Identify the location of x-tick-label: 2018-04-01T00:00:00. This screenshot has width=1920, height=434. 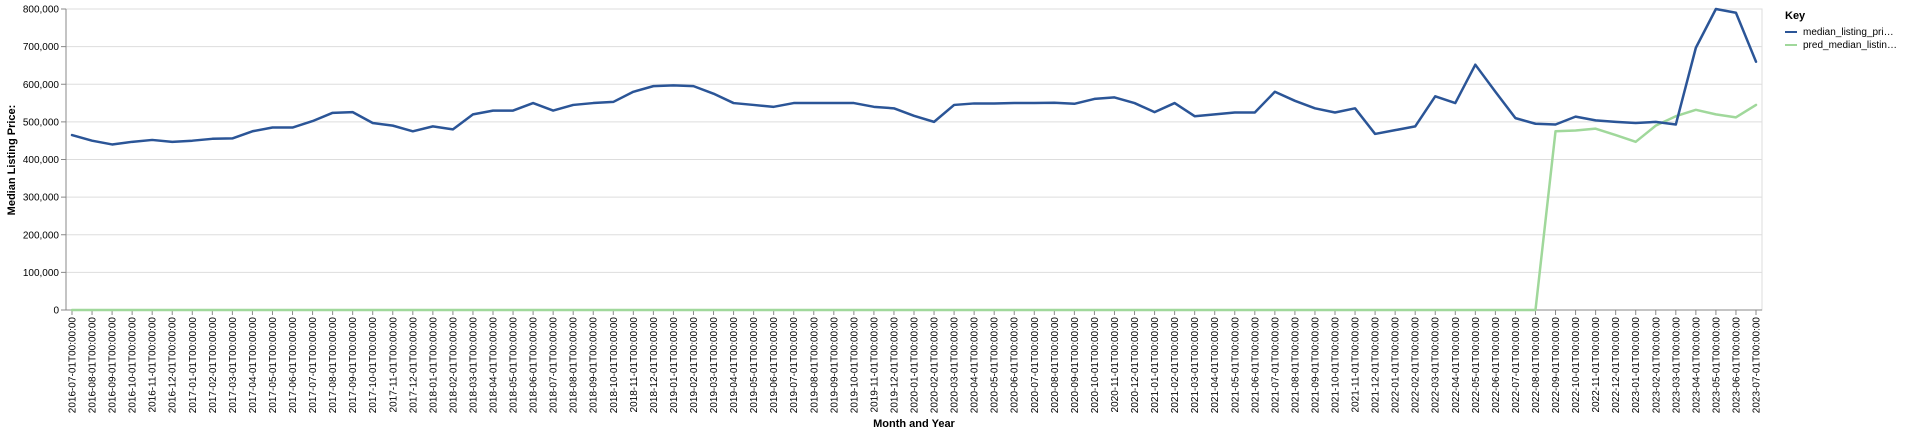
(494, 365).